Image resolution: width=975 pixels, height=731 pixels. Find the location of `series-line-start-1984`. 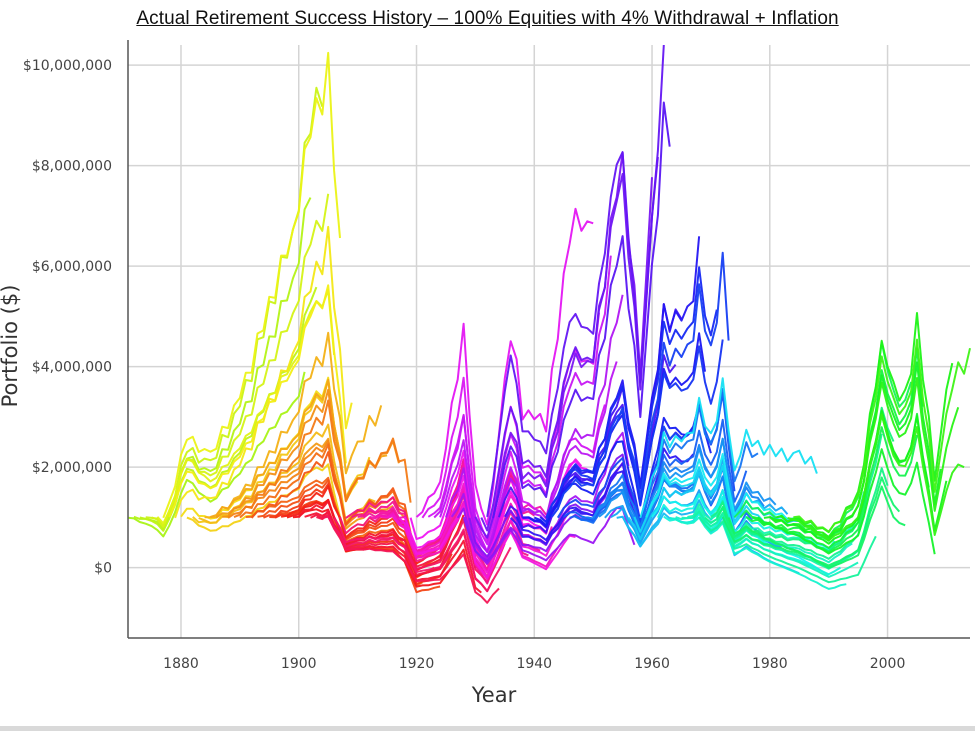

series-line-start-1984 is located at coordinates (882, 435).